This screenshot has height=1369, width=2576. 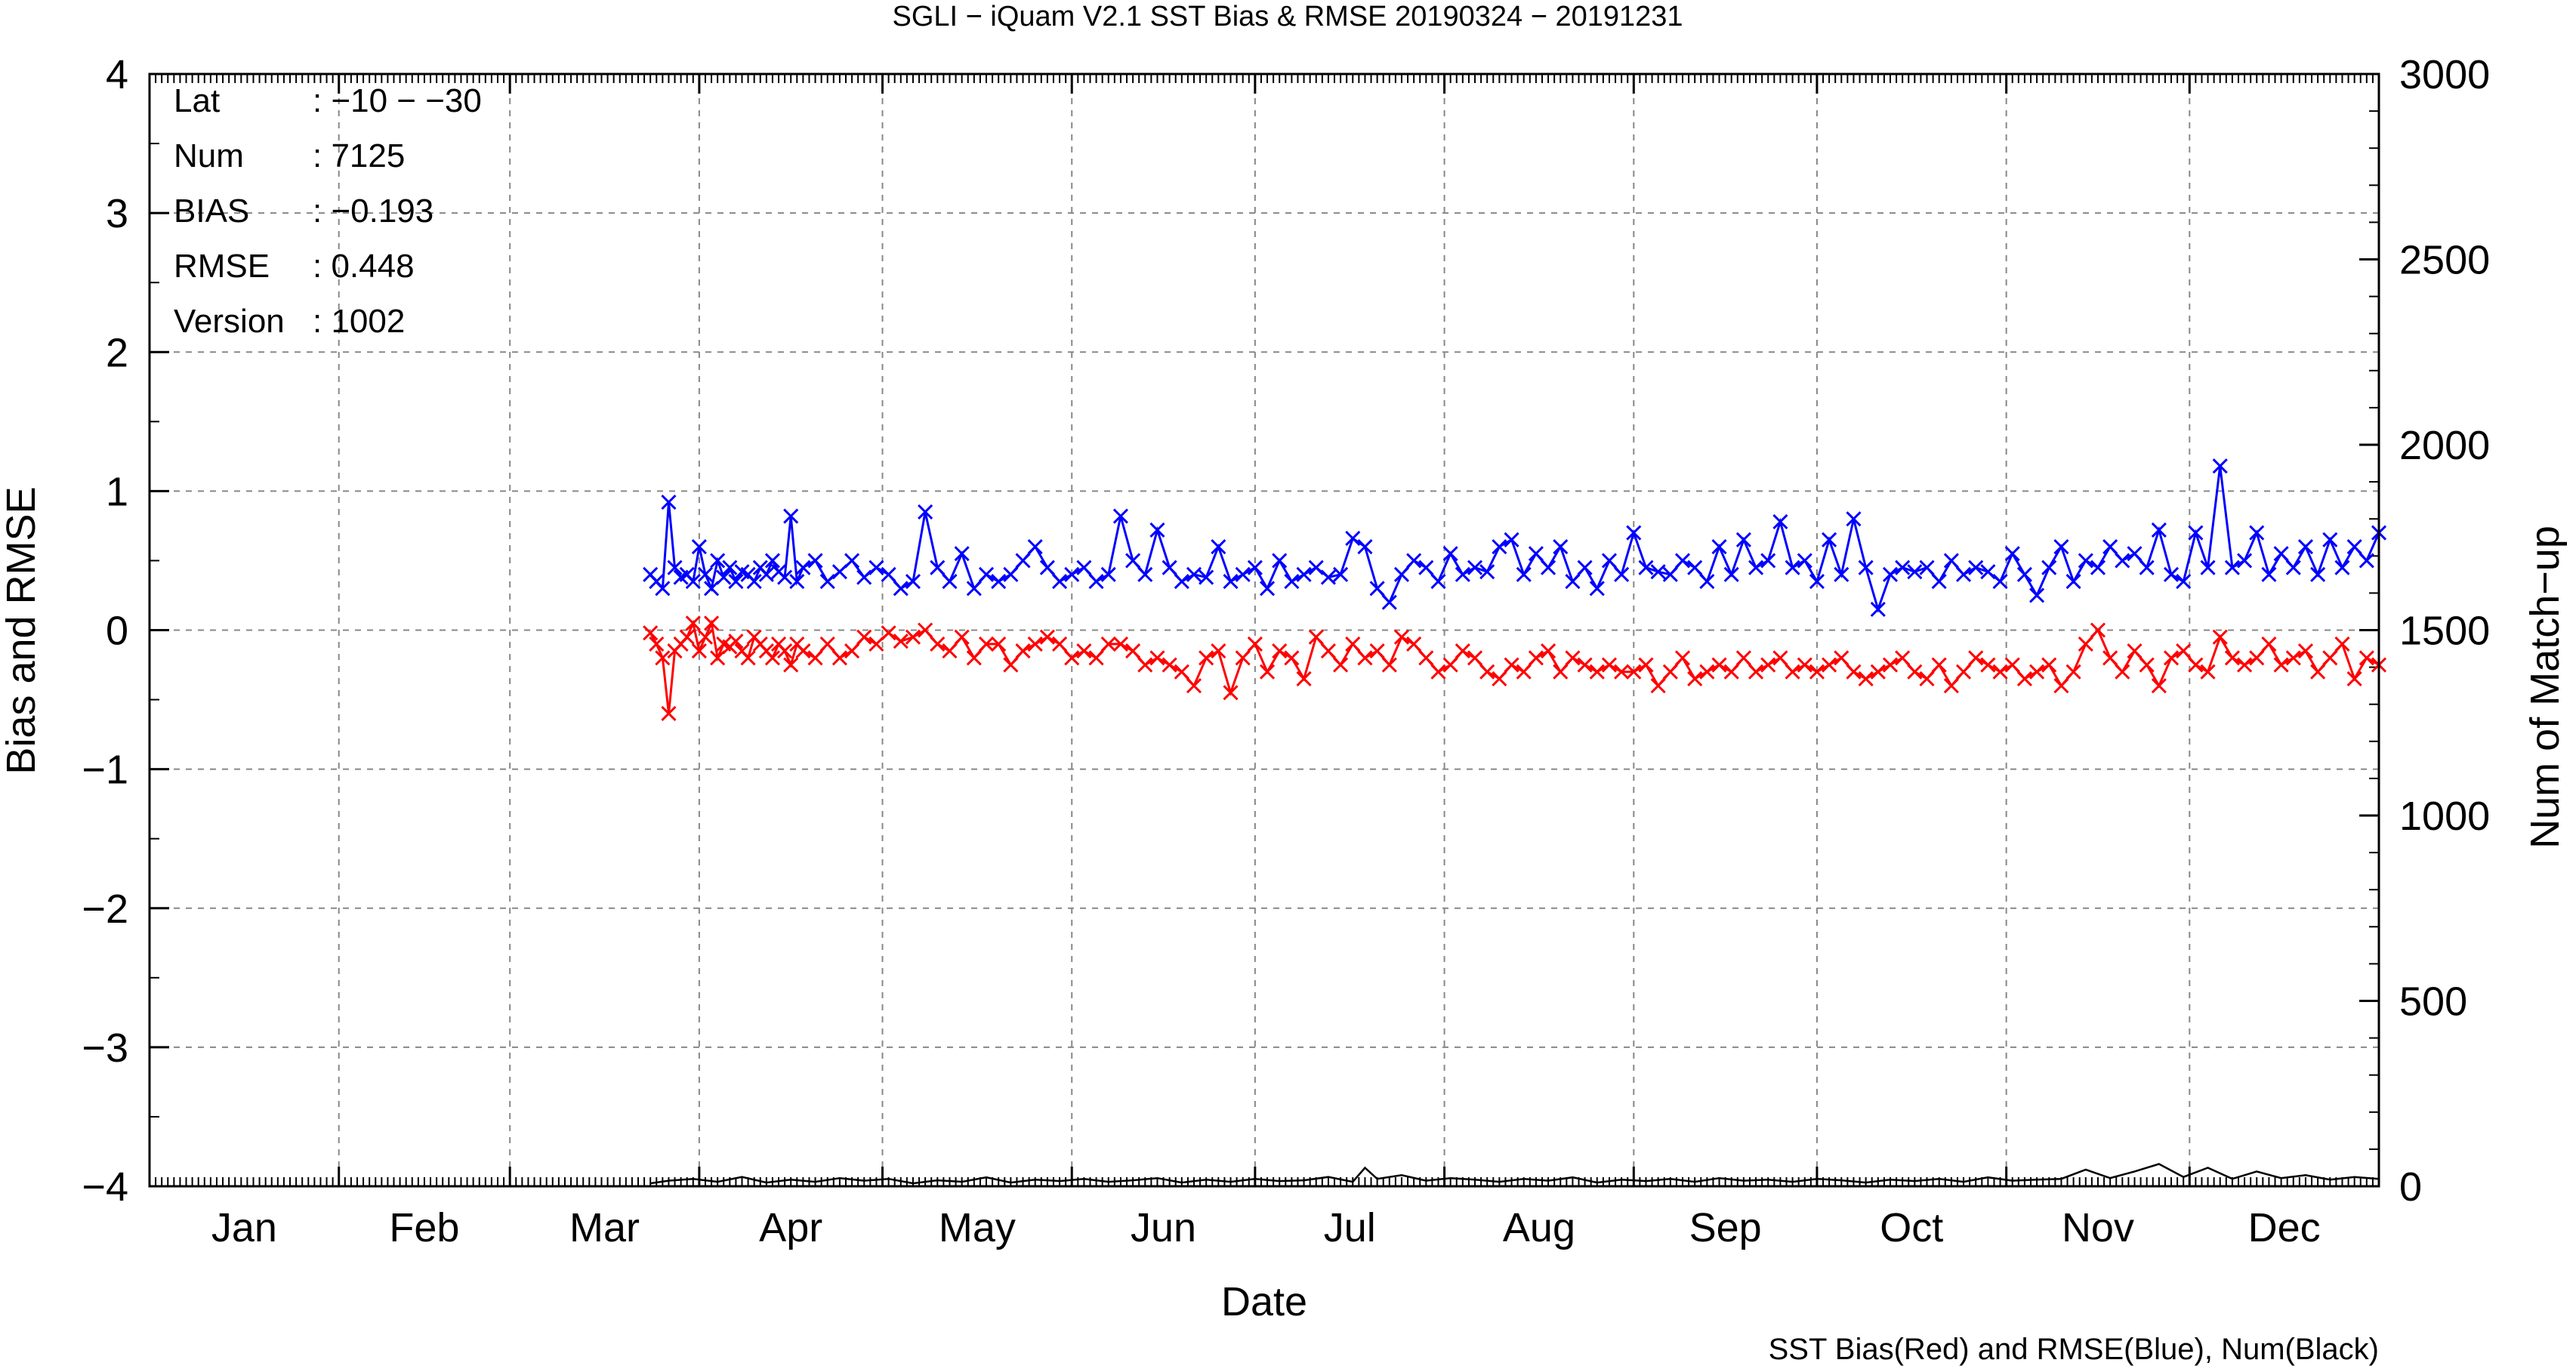 What do you see at coordinates (105, 1048) in the screenshot?
I see `y-tick-label: −3` at bounding box center [105, 1048].